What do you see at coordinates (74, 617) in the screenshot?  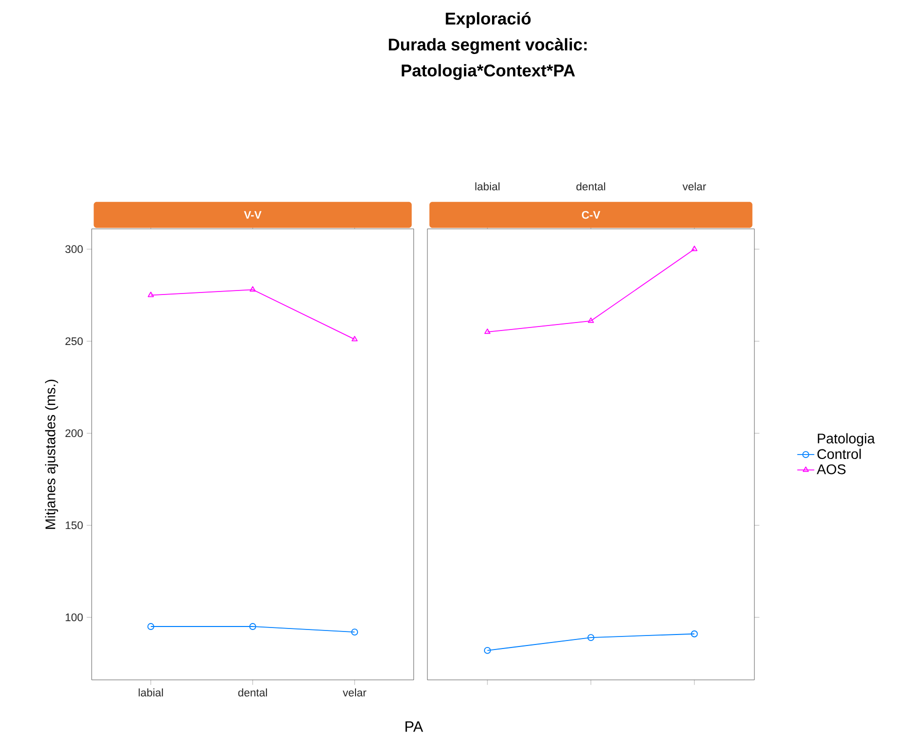 I see `y-tick-label: 100` at bounding box center [74, 617].